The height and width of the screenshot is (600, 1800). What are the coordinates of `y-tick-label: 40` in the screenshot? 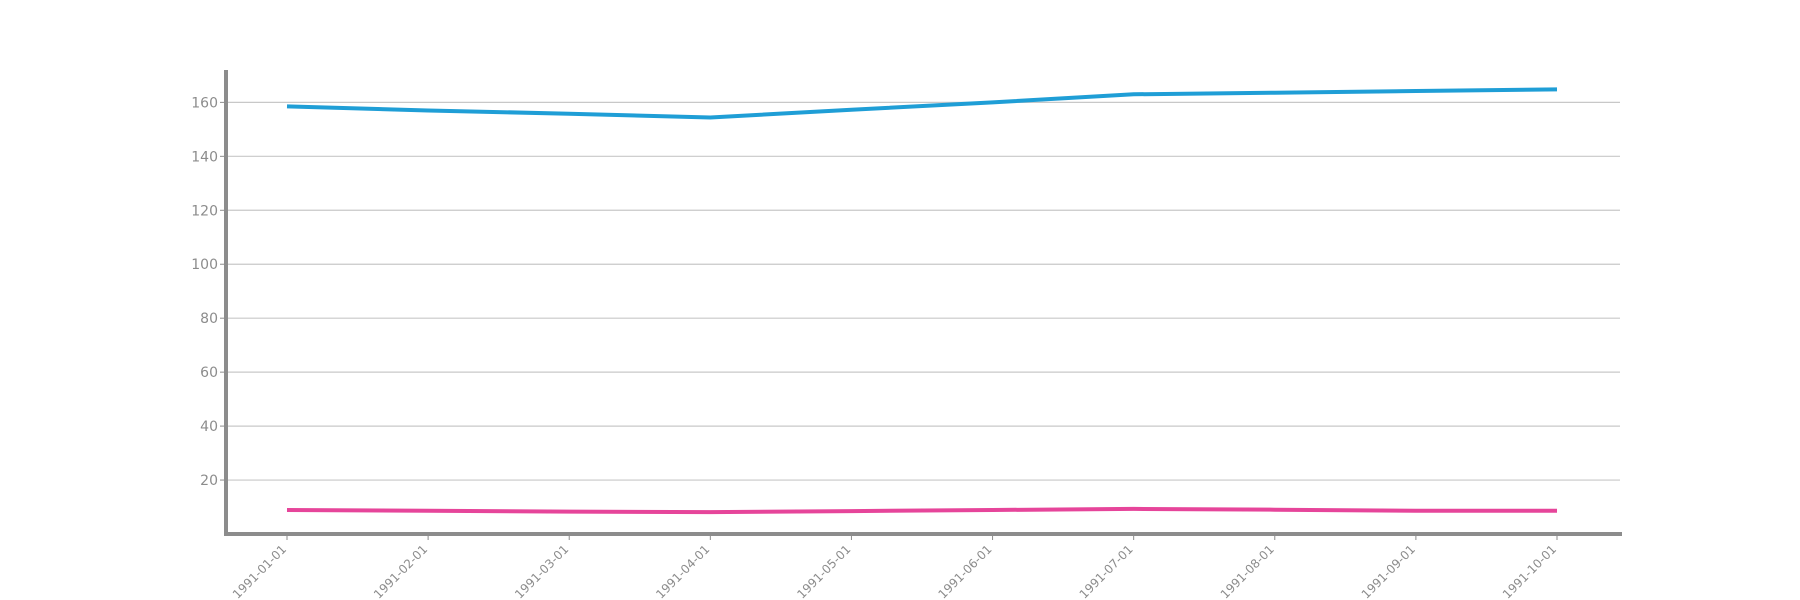 It's located at (209, 427).